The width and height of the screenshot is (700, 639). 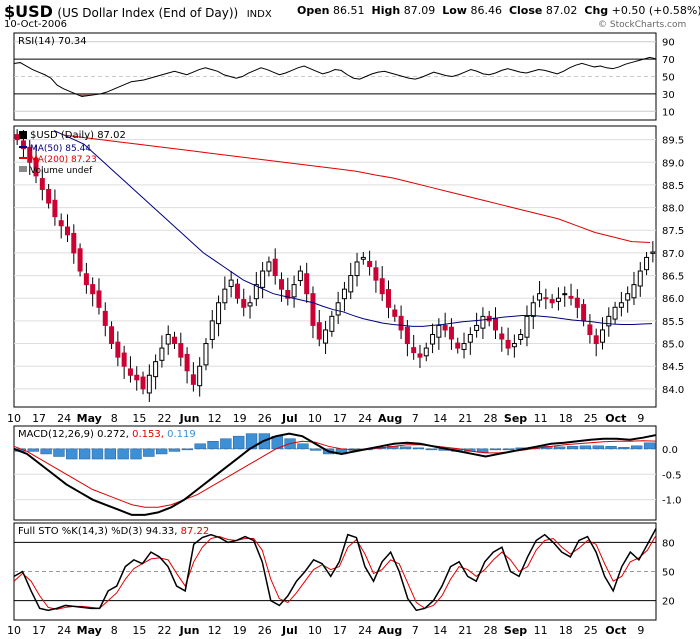 What do you see at coordinates (265, 418) in the screenshot?
I see `x-tick-label: 26` at bounding box center [265, 418].